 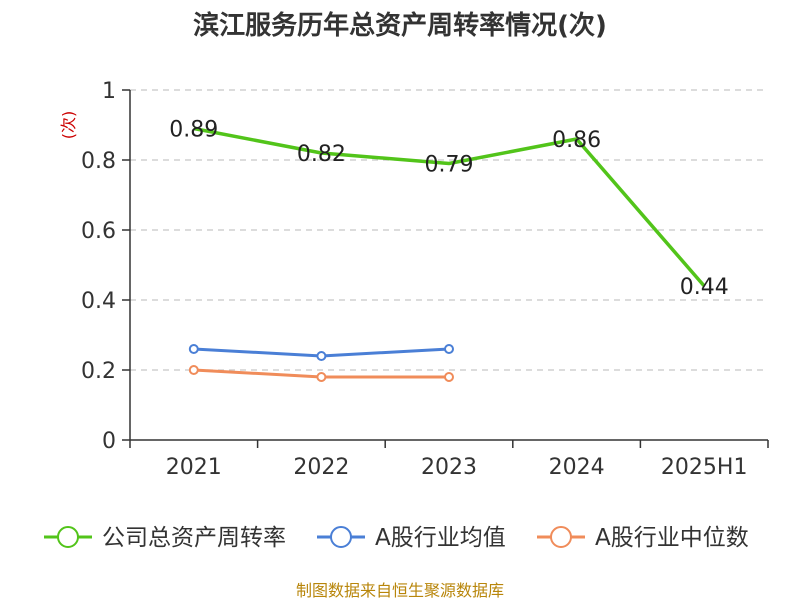 What do you see at coordinates (449, 467) in the screenshot?
I see `x-tick-label: 2023` at bounding box center [449, 467].